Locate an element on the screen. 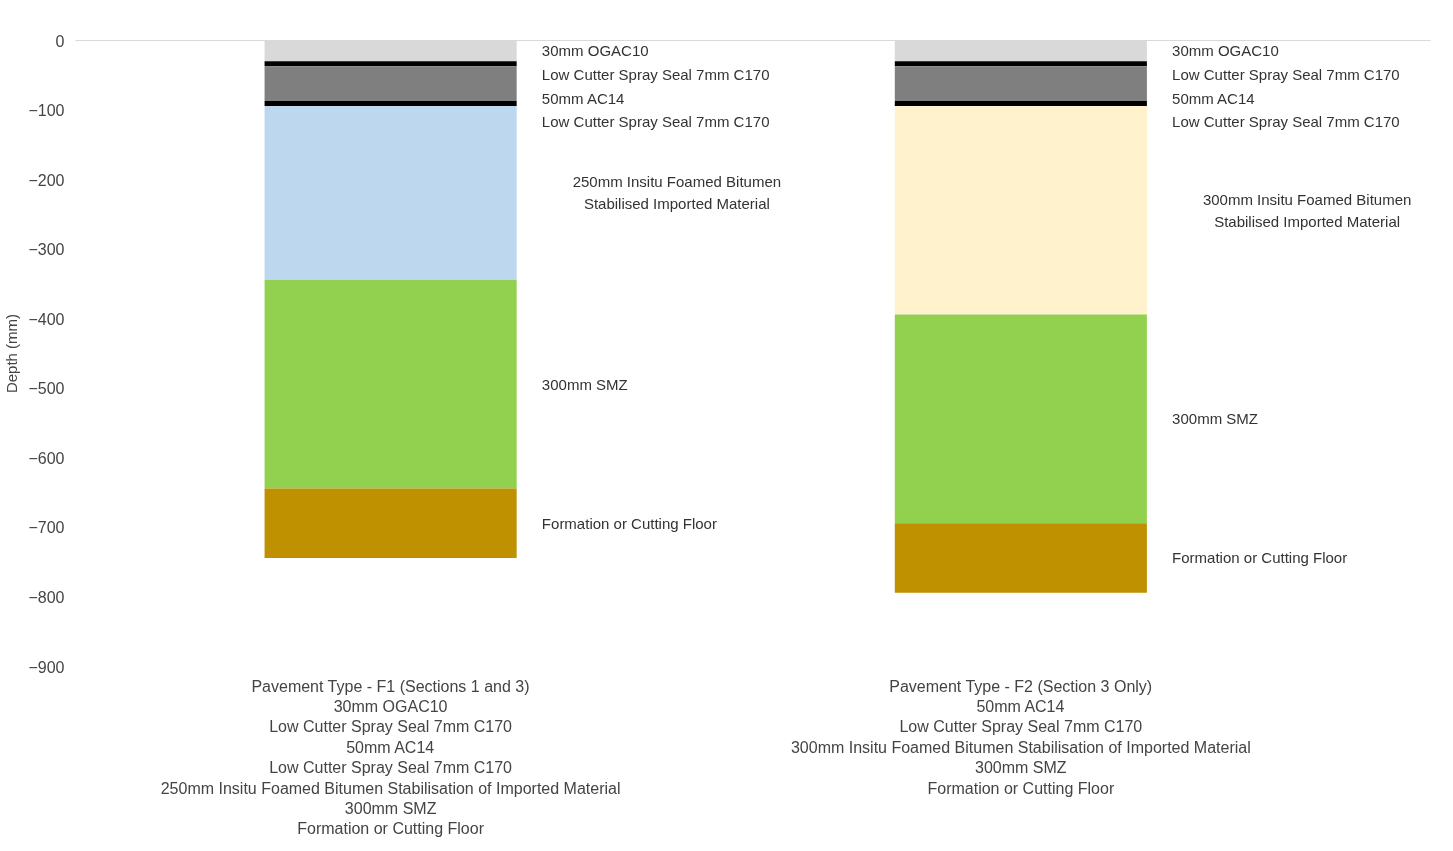 The height and width of the screenshot is (851, 1453). y-tick-label: −800 is located at coordinates (46, 597).